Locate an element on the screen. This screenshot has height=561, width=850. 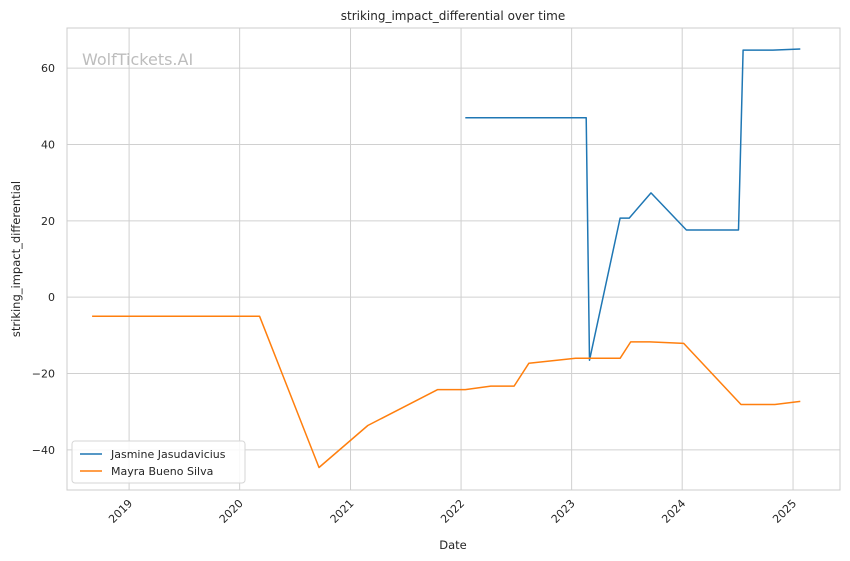
chart-title: striking_impact_differential over time is located at coordinates (453, 16).